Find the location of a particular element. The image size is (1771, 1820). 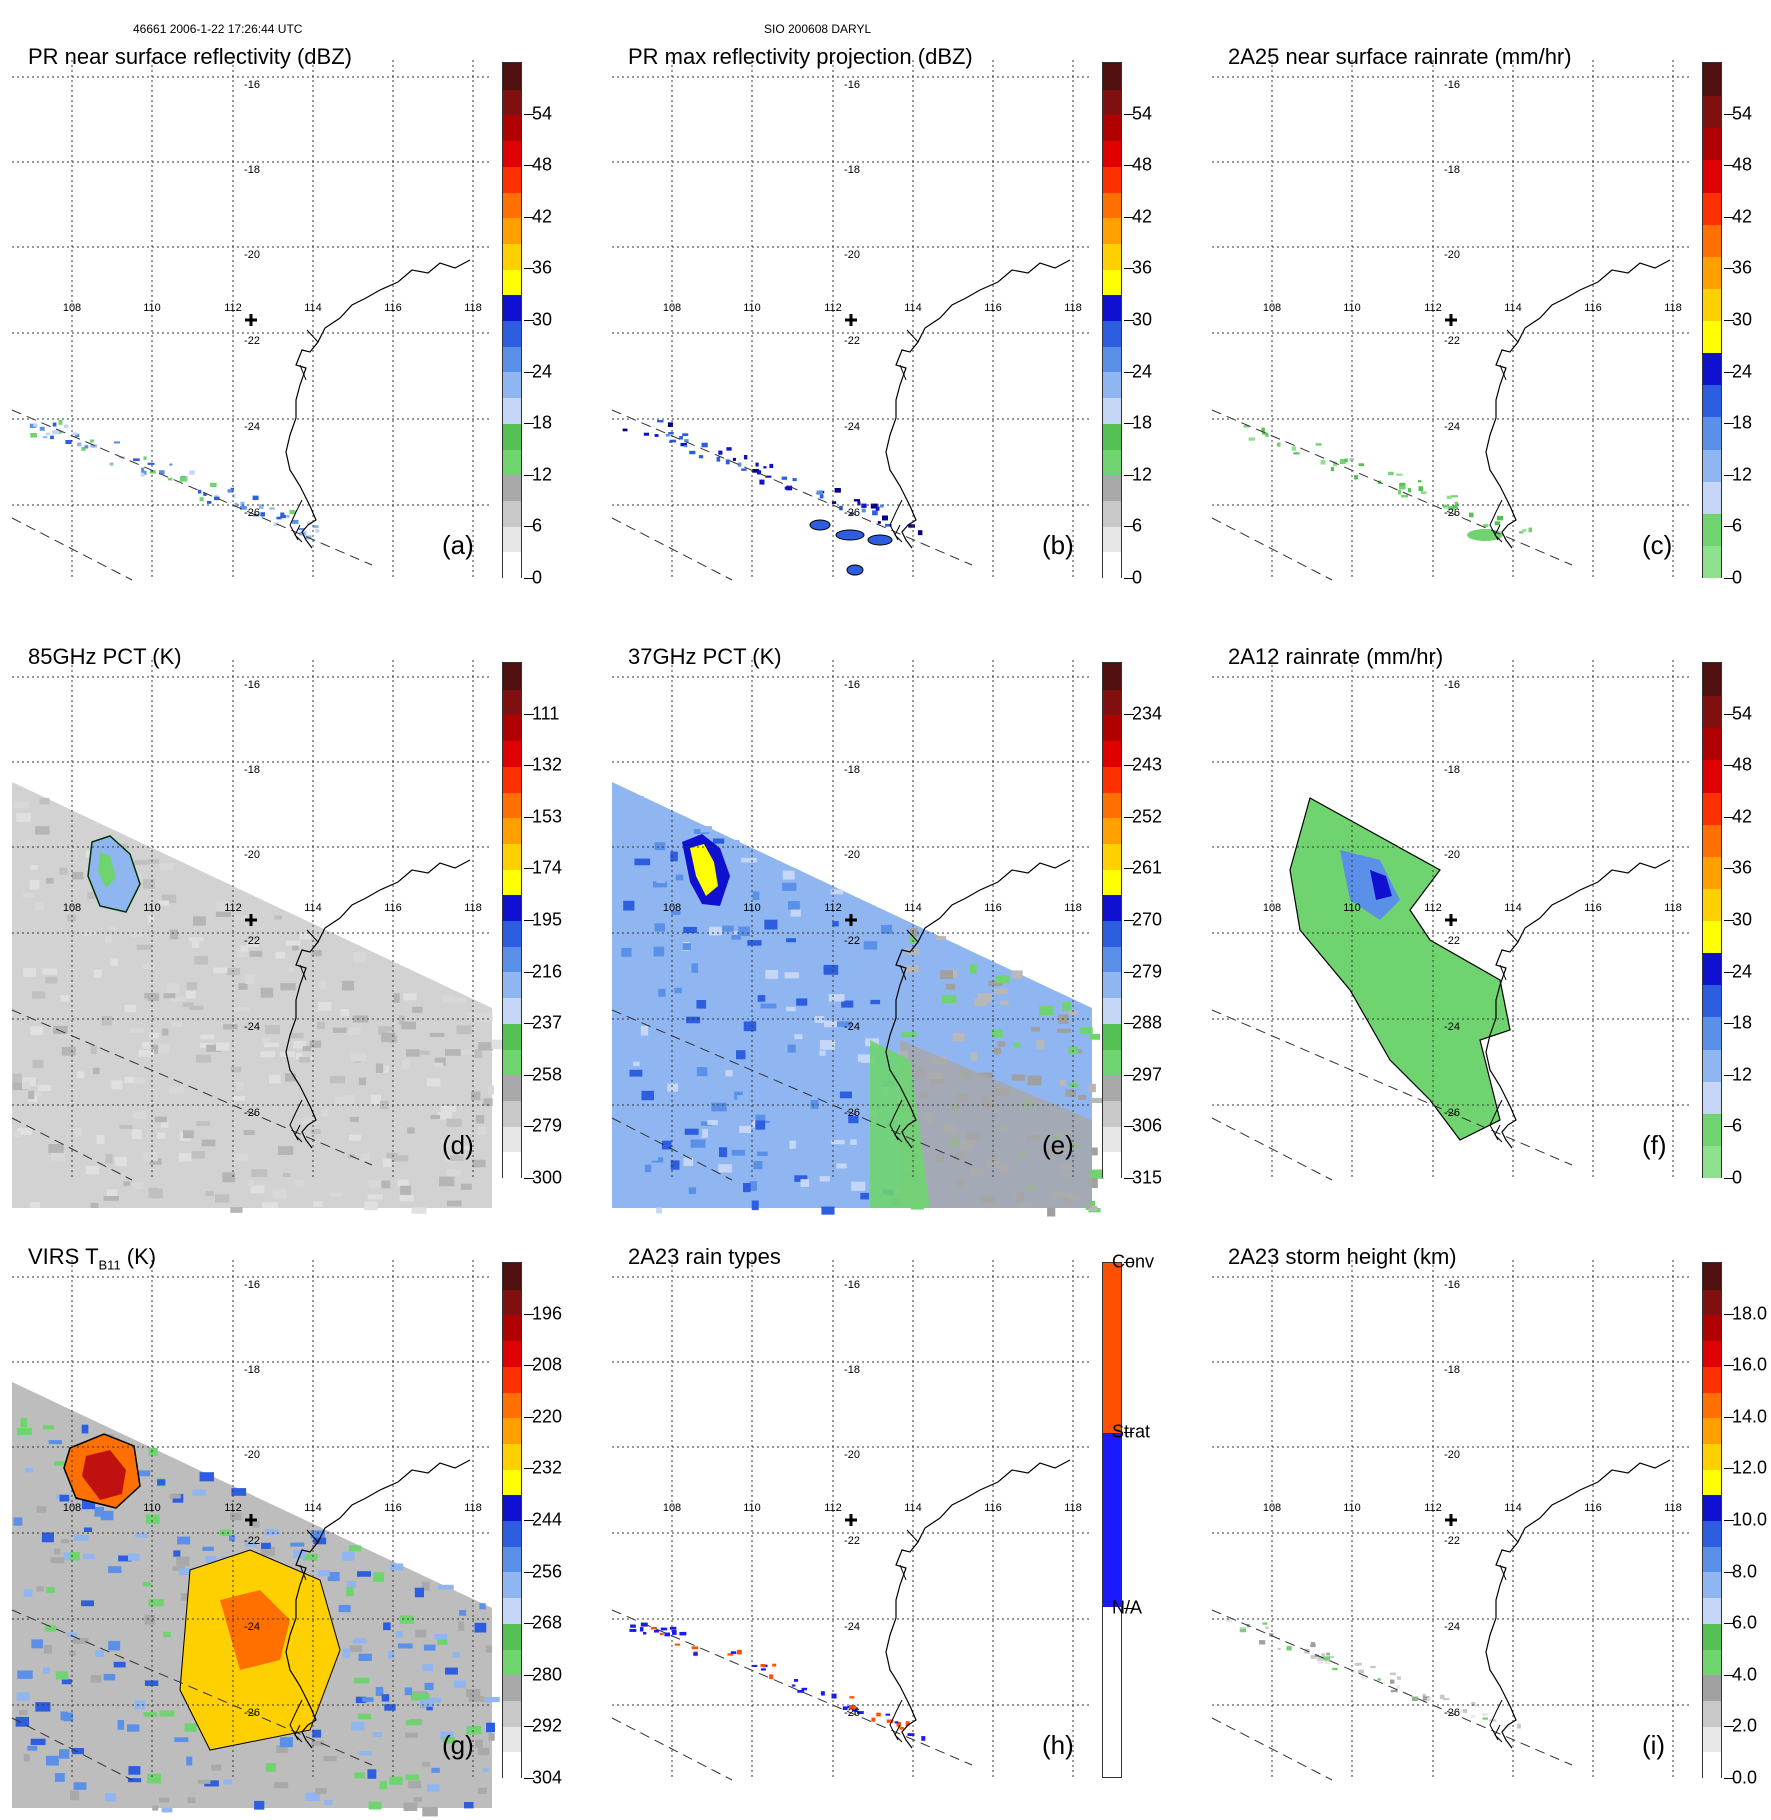

lon-label: 114 is located at coordinates (1513, 908).